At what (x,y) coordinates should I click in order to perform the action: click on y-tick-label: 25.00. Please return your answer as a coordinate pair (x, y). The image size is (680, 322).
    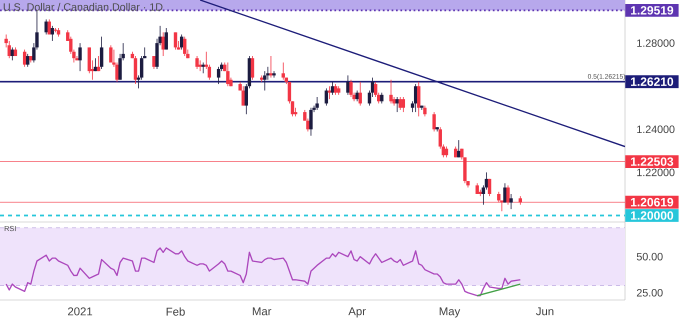
    Looking at the image, I should click on (649, 293).